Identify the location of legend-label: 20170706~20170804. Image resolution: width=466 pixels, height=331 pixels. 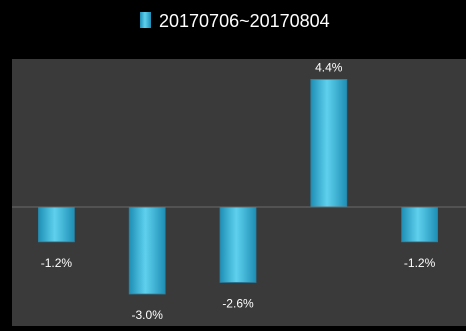
(244, 21).